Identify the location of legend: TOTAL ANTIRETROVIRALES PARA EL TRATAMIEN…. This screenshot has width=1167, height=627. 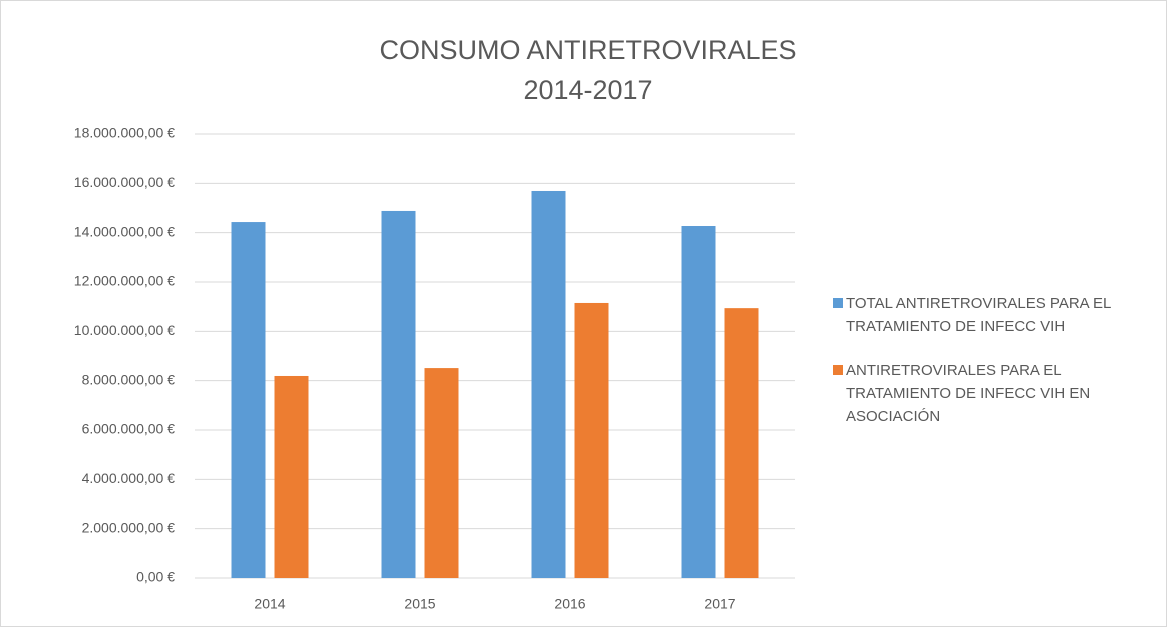
(998, 370).